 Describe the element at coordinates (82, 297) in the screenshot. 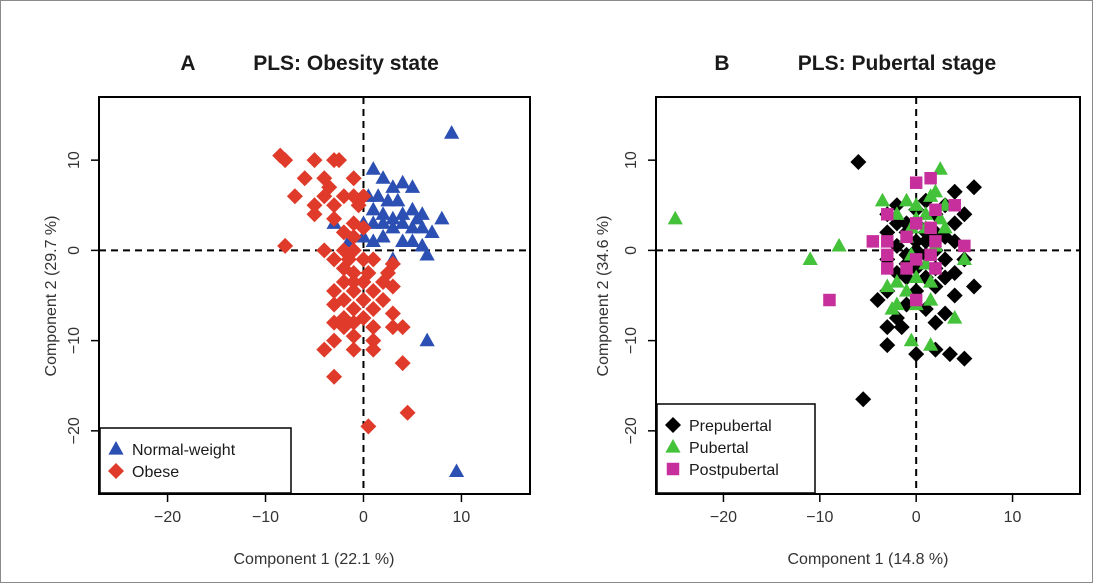

I see `panel-a-y-axis: −20 −10 0 10` at that location.